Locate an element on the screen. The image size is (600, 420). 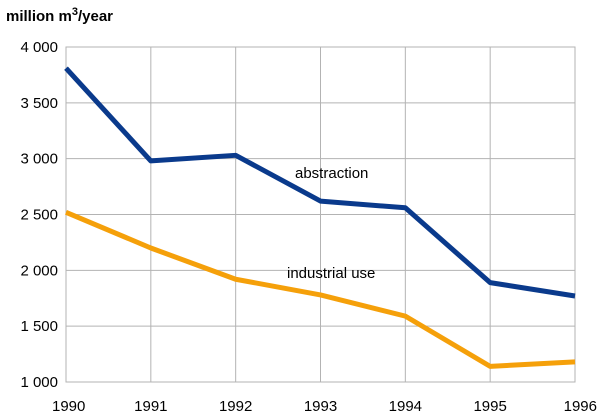
y-axis-ticks: 1 000 1 500 2 000 2 500 3 000 3 500 4 000 is located at coordinates (39, 215).